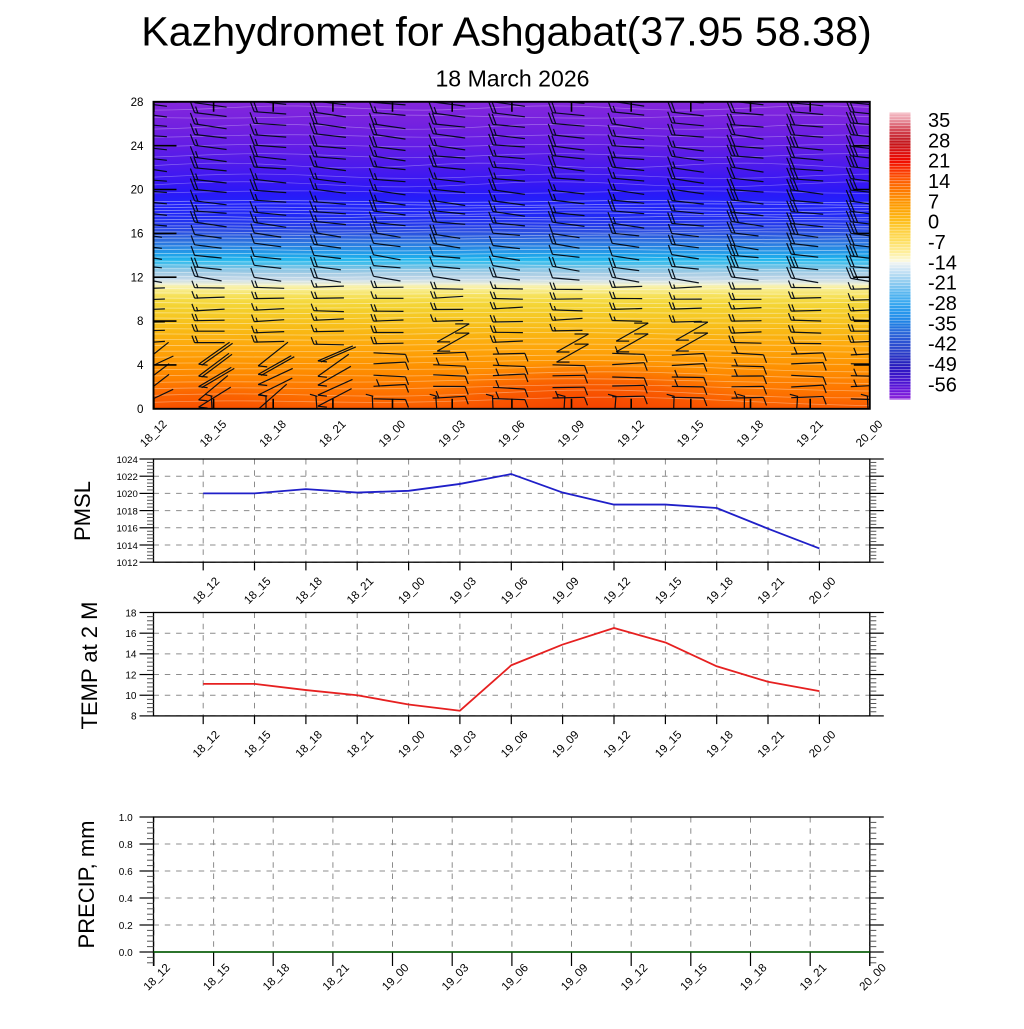 The height and width of the screenshot is (1029, 1024). I want to click on svg-text: 1012, so click(126, 563).